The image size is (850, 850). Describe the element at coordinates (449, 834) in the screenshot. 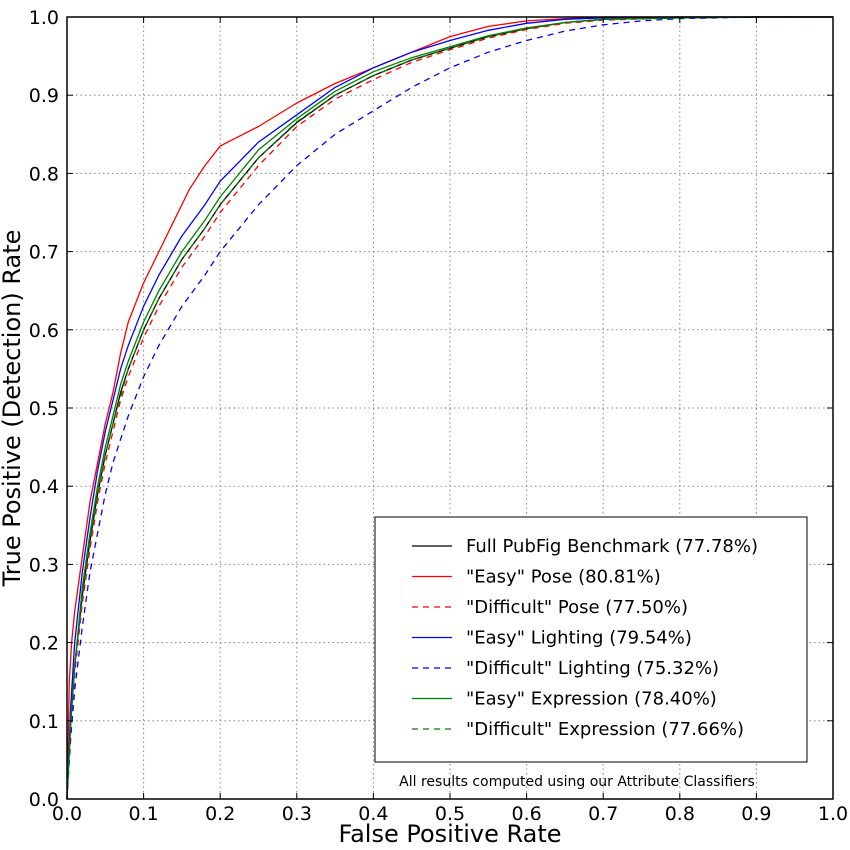

I see `x-axis-label: False Positive Rate` at that location.